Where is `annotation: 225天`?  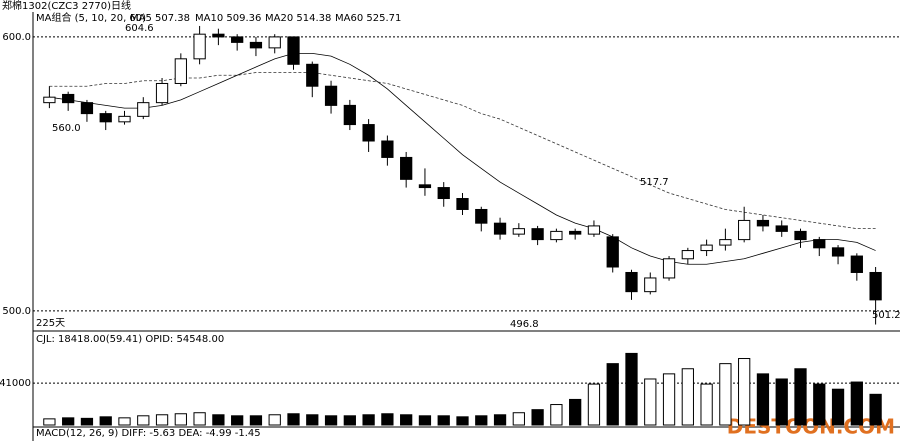 annotation: 225天 is located at coordinates (50, 323).